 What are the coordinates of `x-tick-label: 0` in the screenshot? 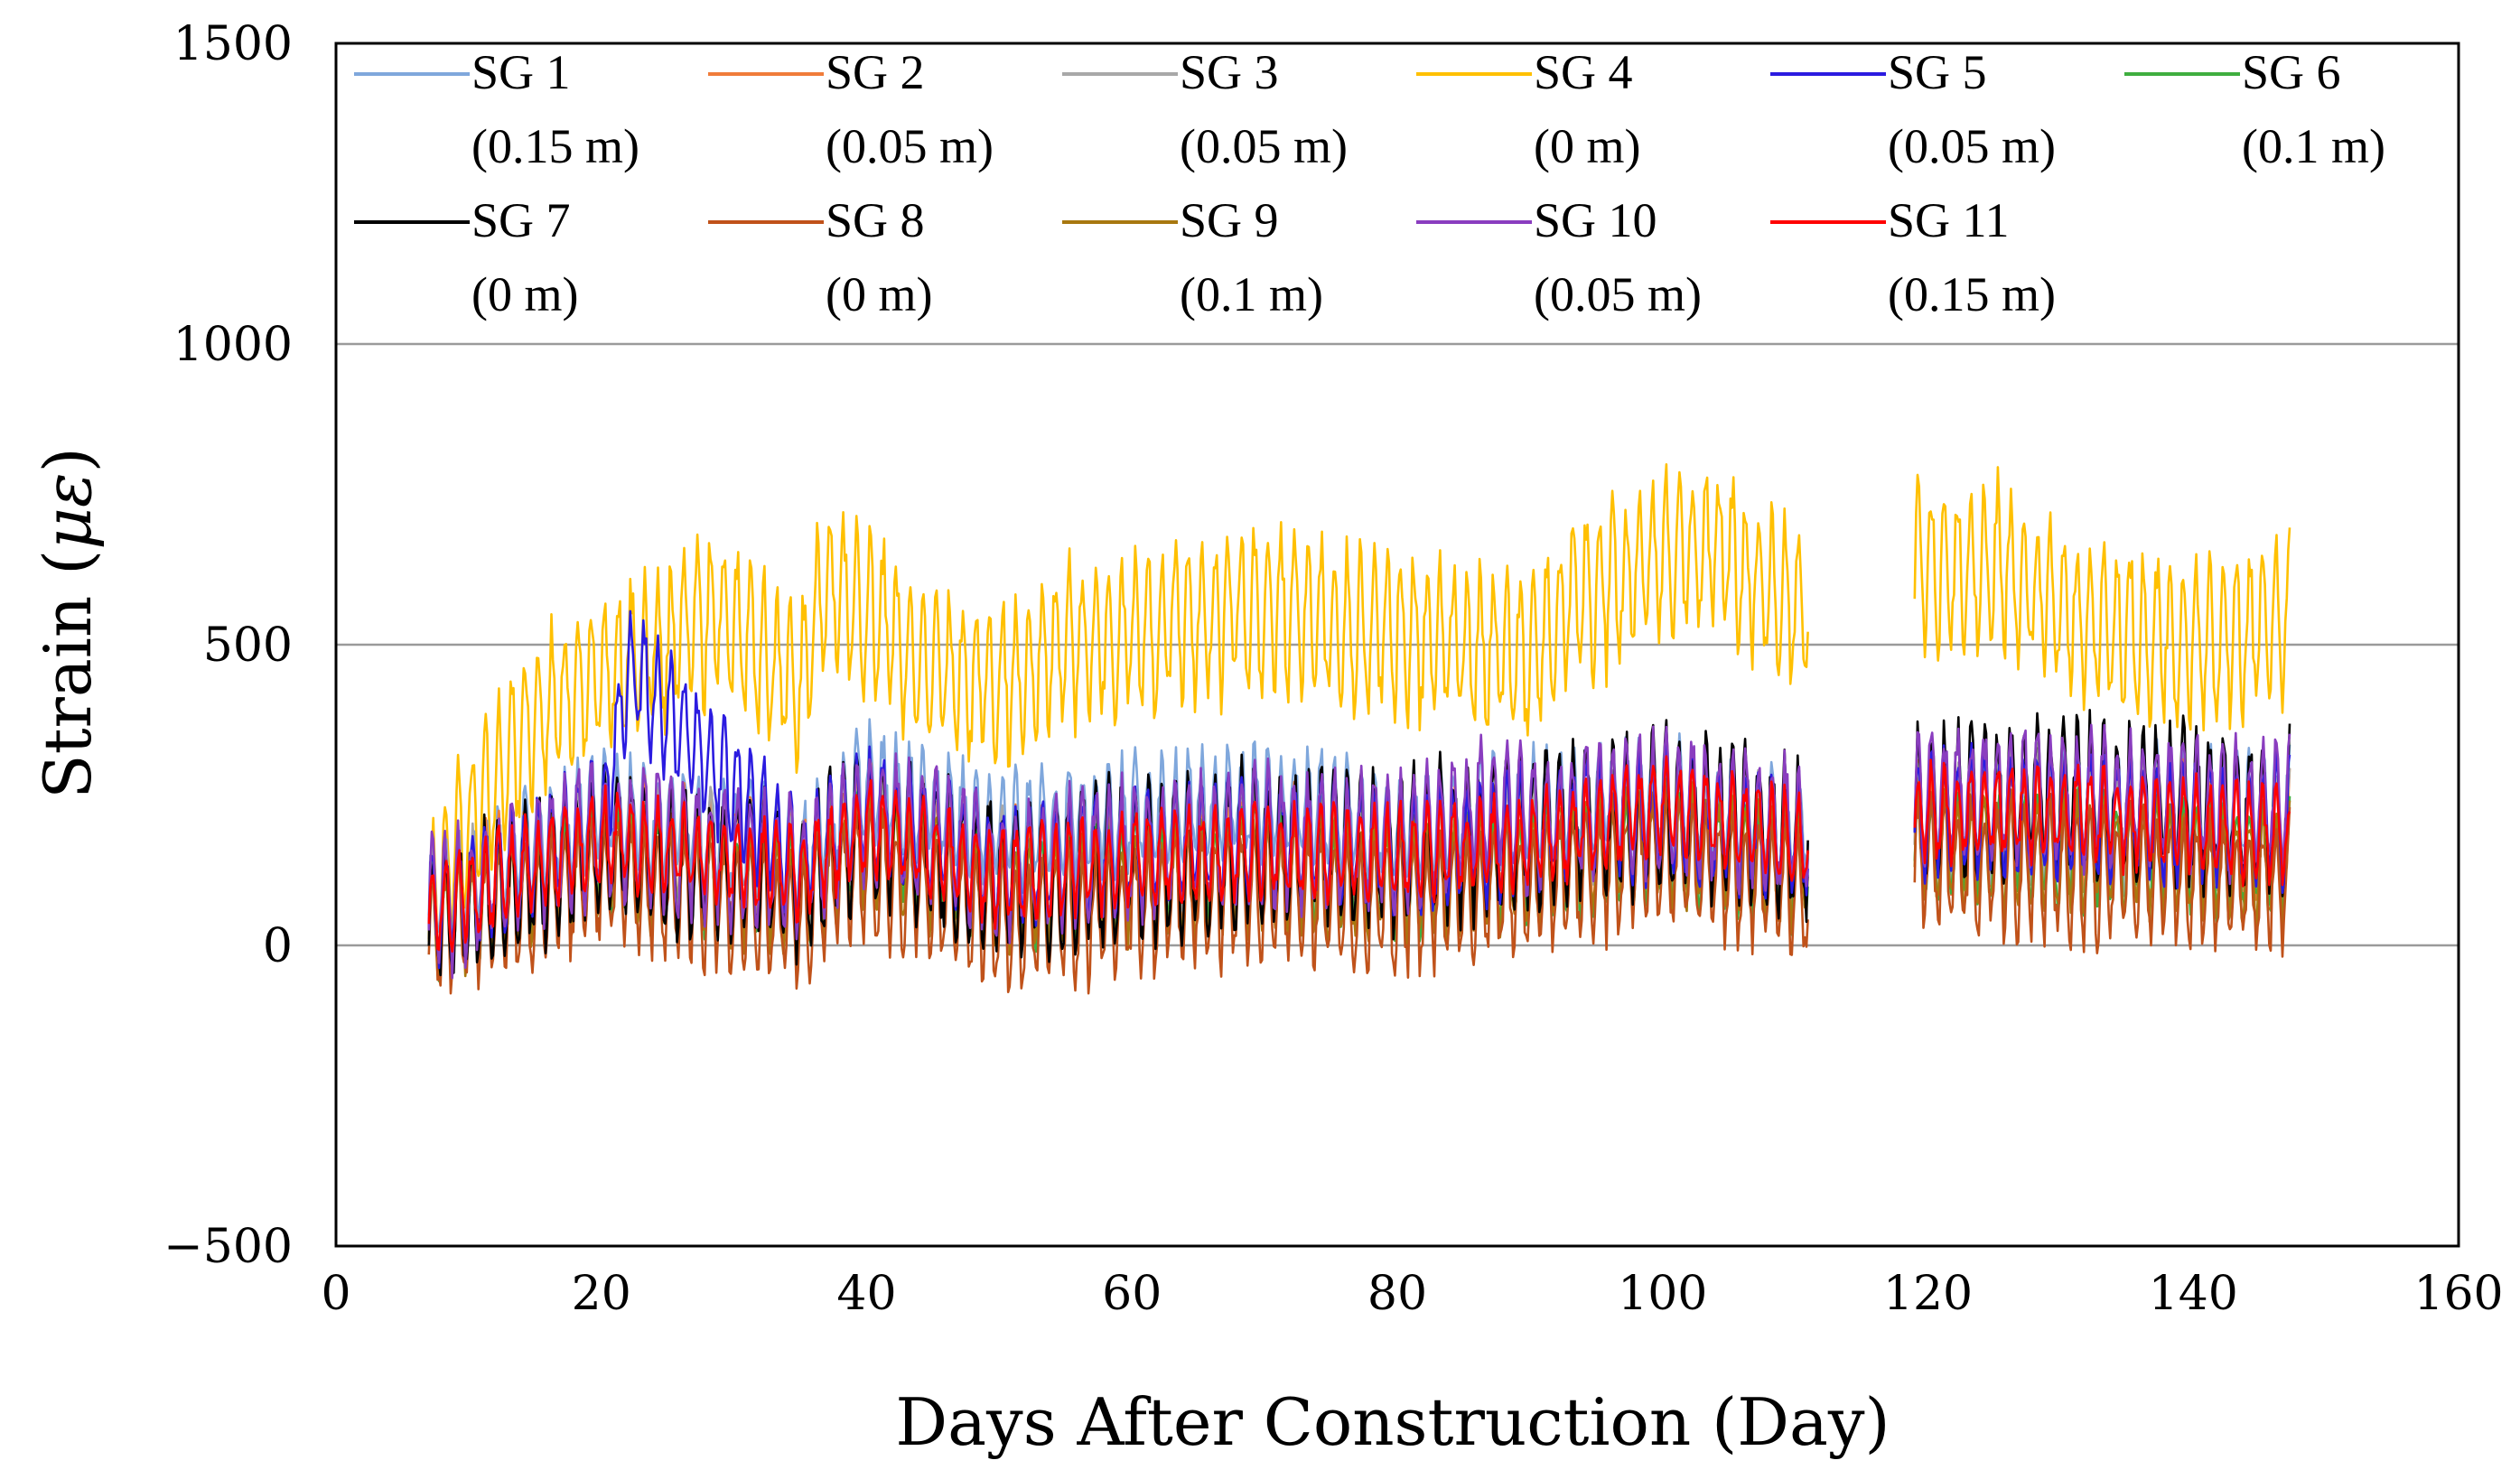 It's located at (335, 1294).